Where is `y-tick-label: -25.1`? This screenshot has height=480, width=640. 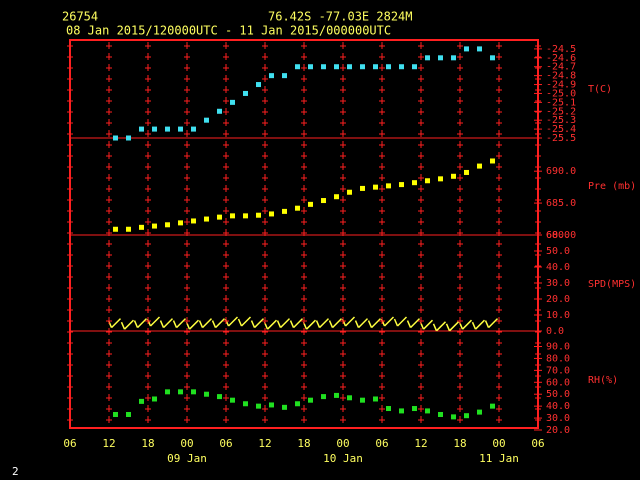
y-tick-label: -25.1 is located at coordinates (561, 102).